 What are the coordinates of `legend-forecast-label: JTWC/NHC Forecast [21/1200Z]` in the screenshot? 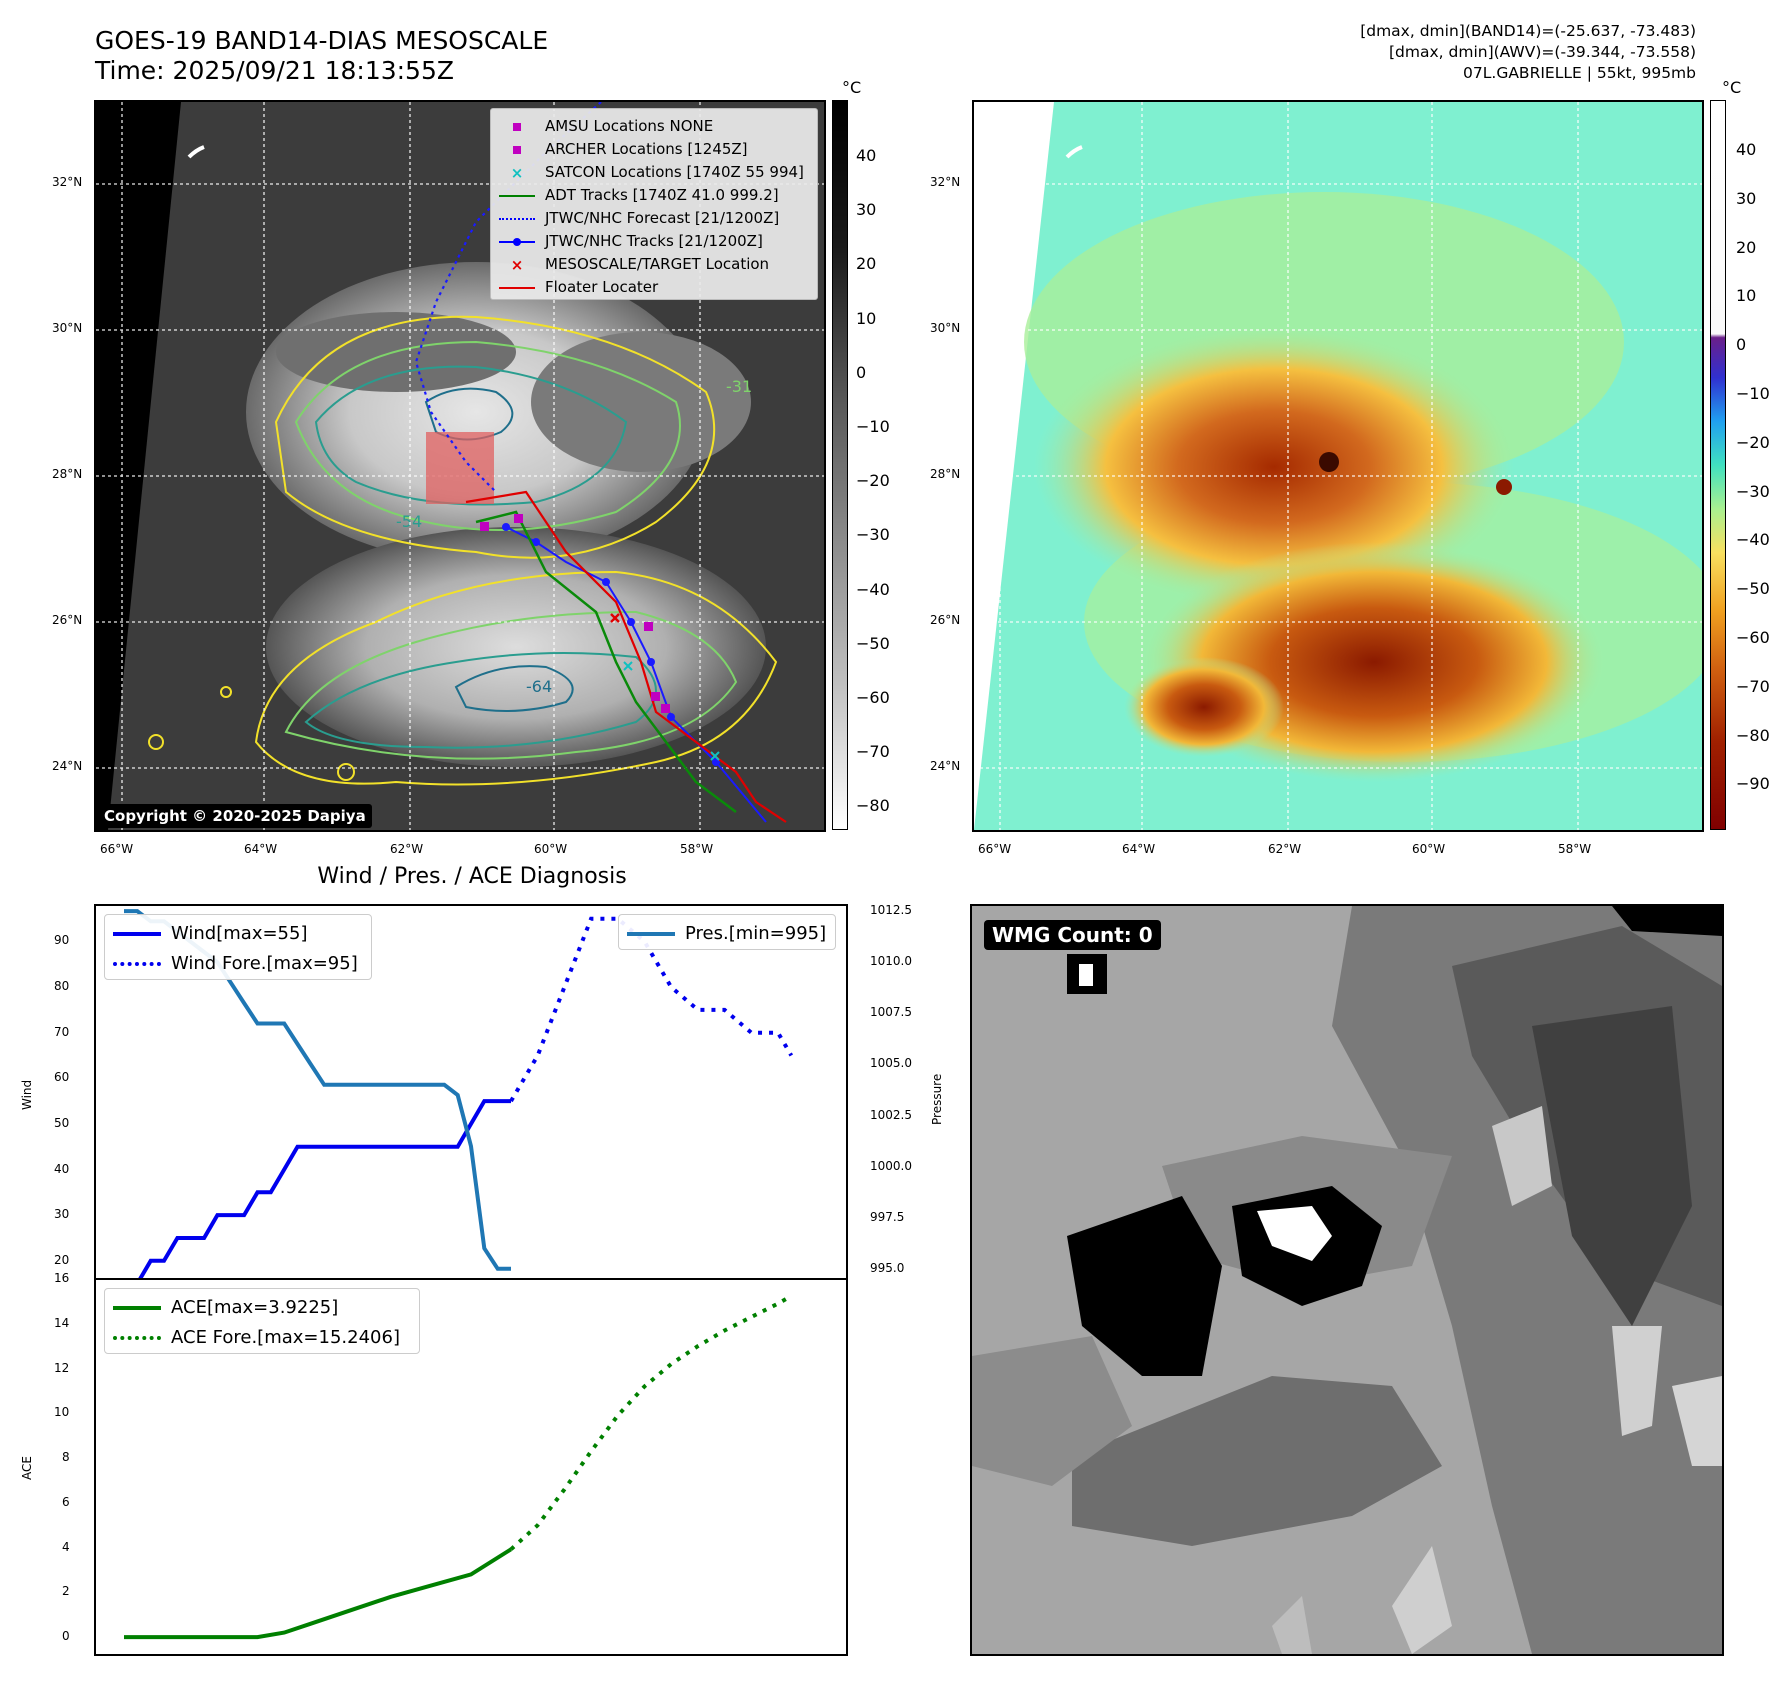 It's located at (662, 218).